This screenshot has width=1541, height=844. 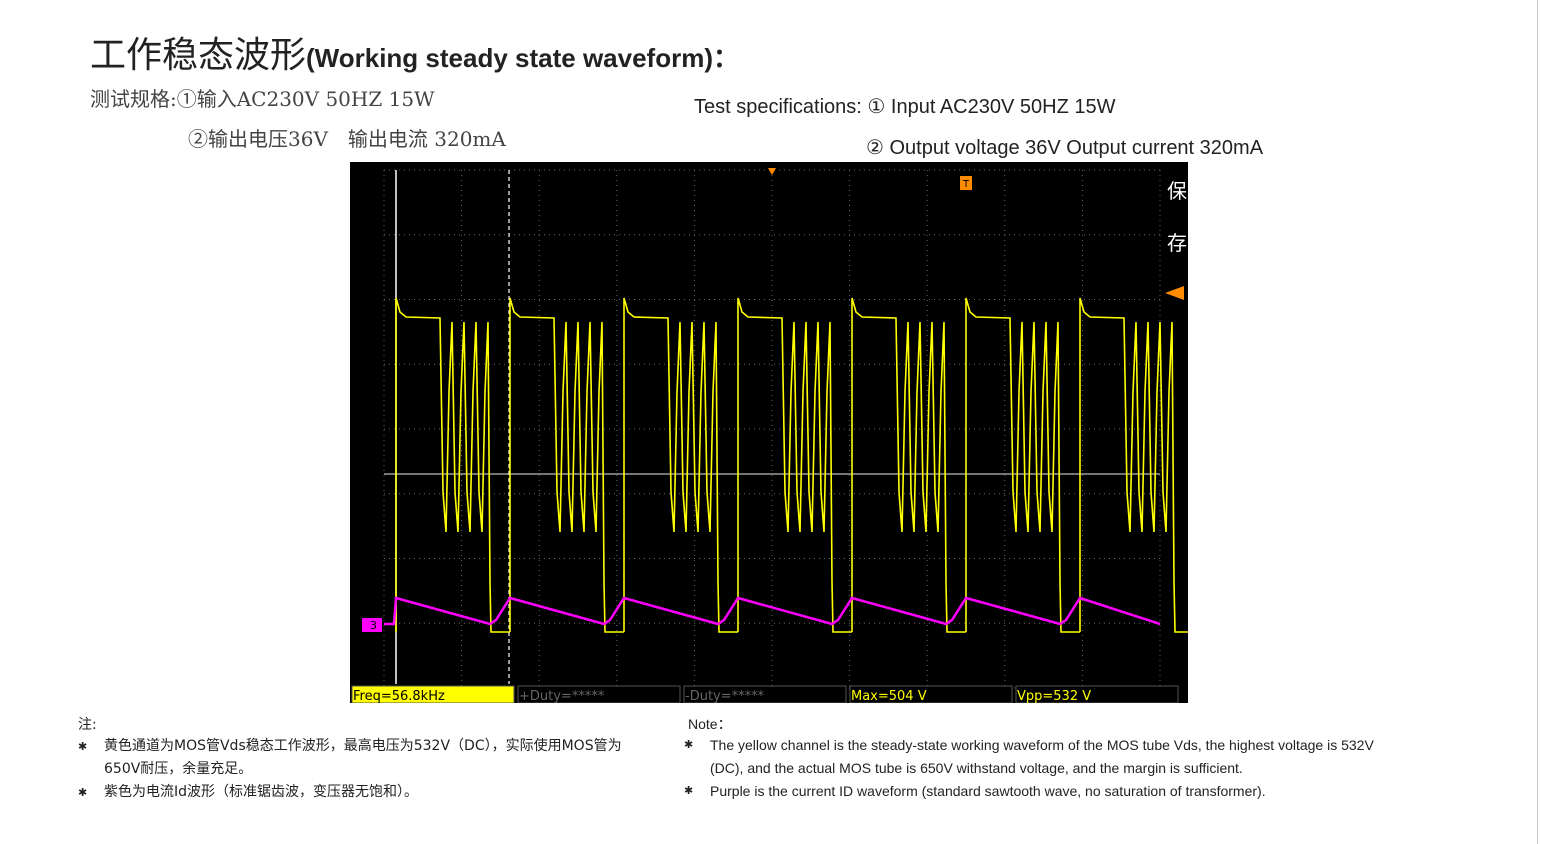 I want to click on title: 工作稳态波形(Working steady state waveform)：, so click(x=414, y=52).